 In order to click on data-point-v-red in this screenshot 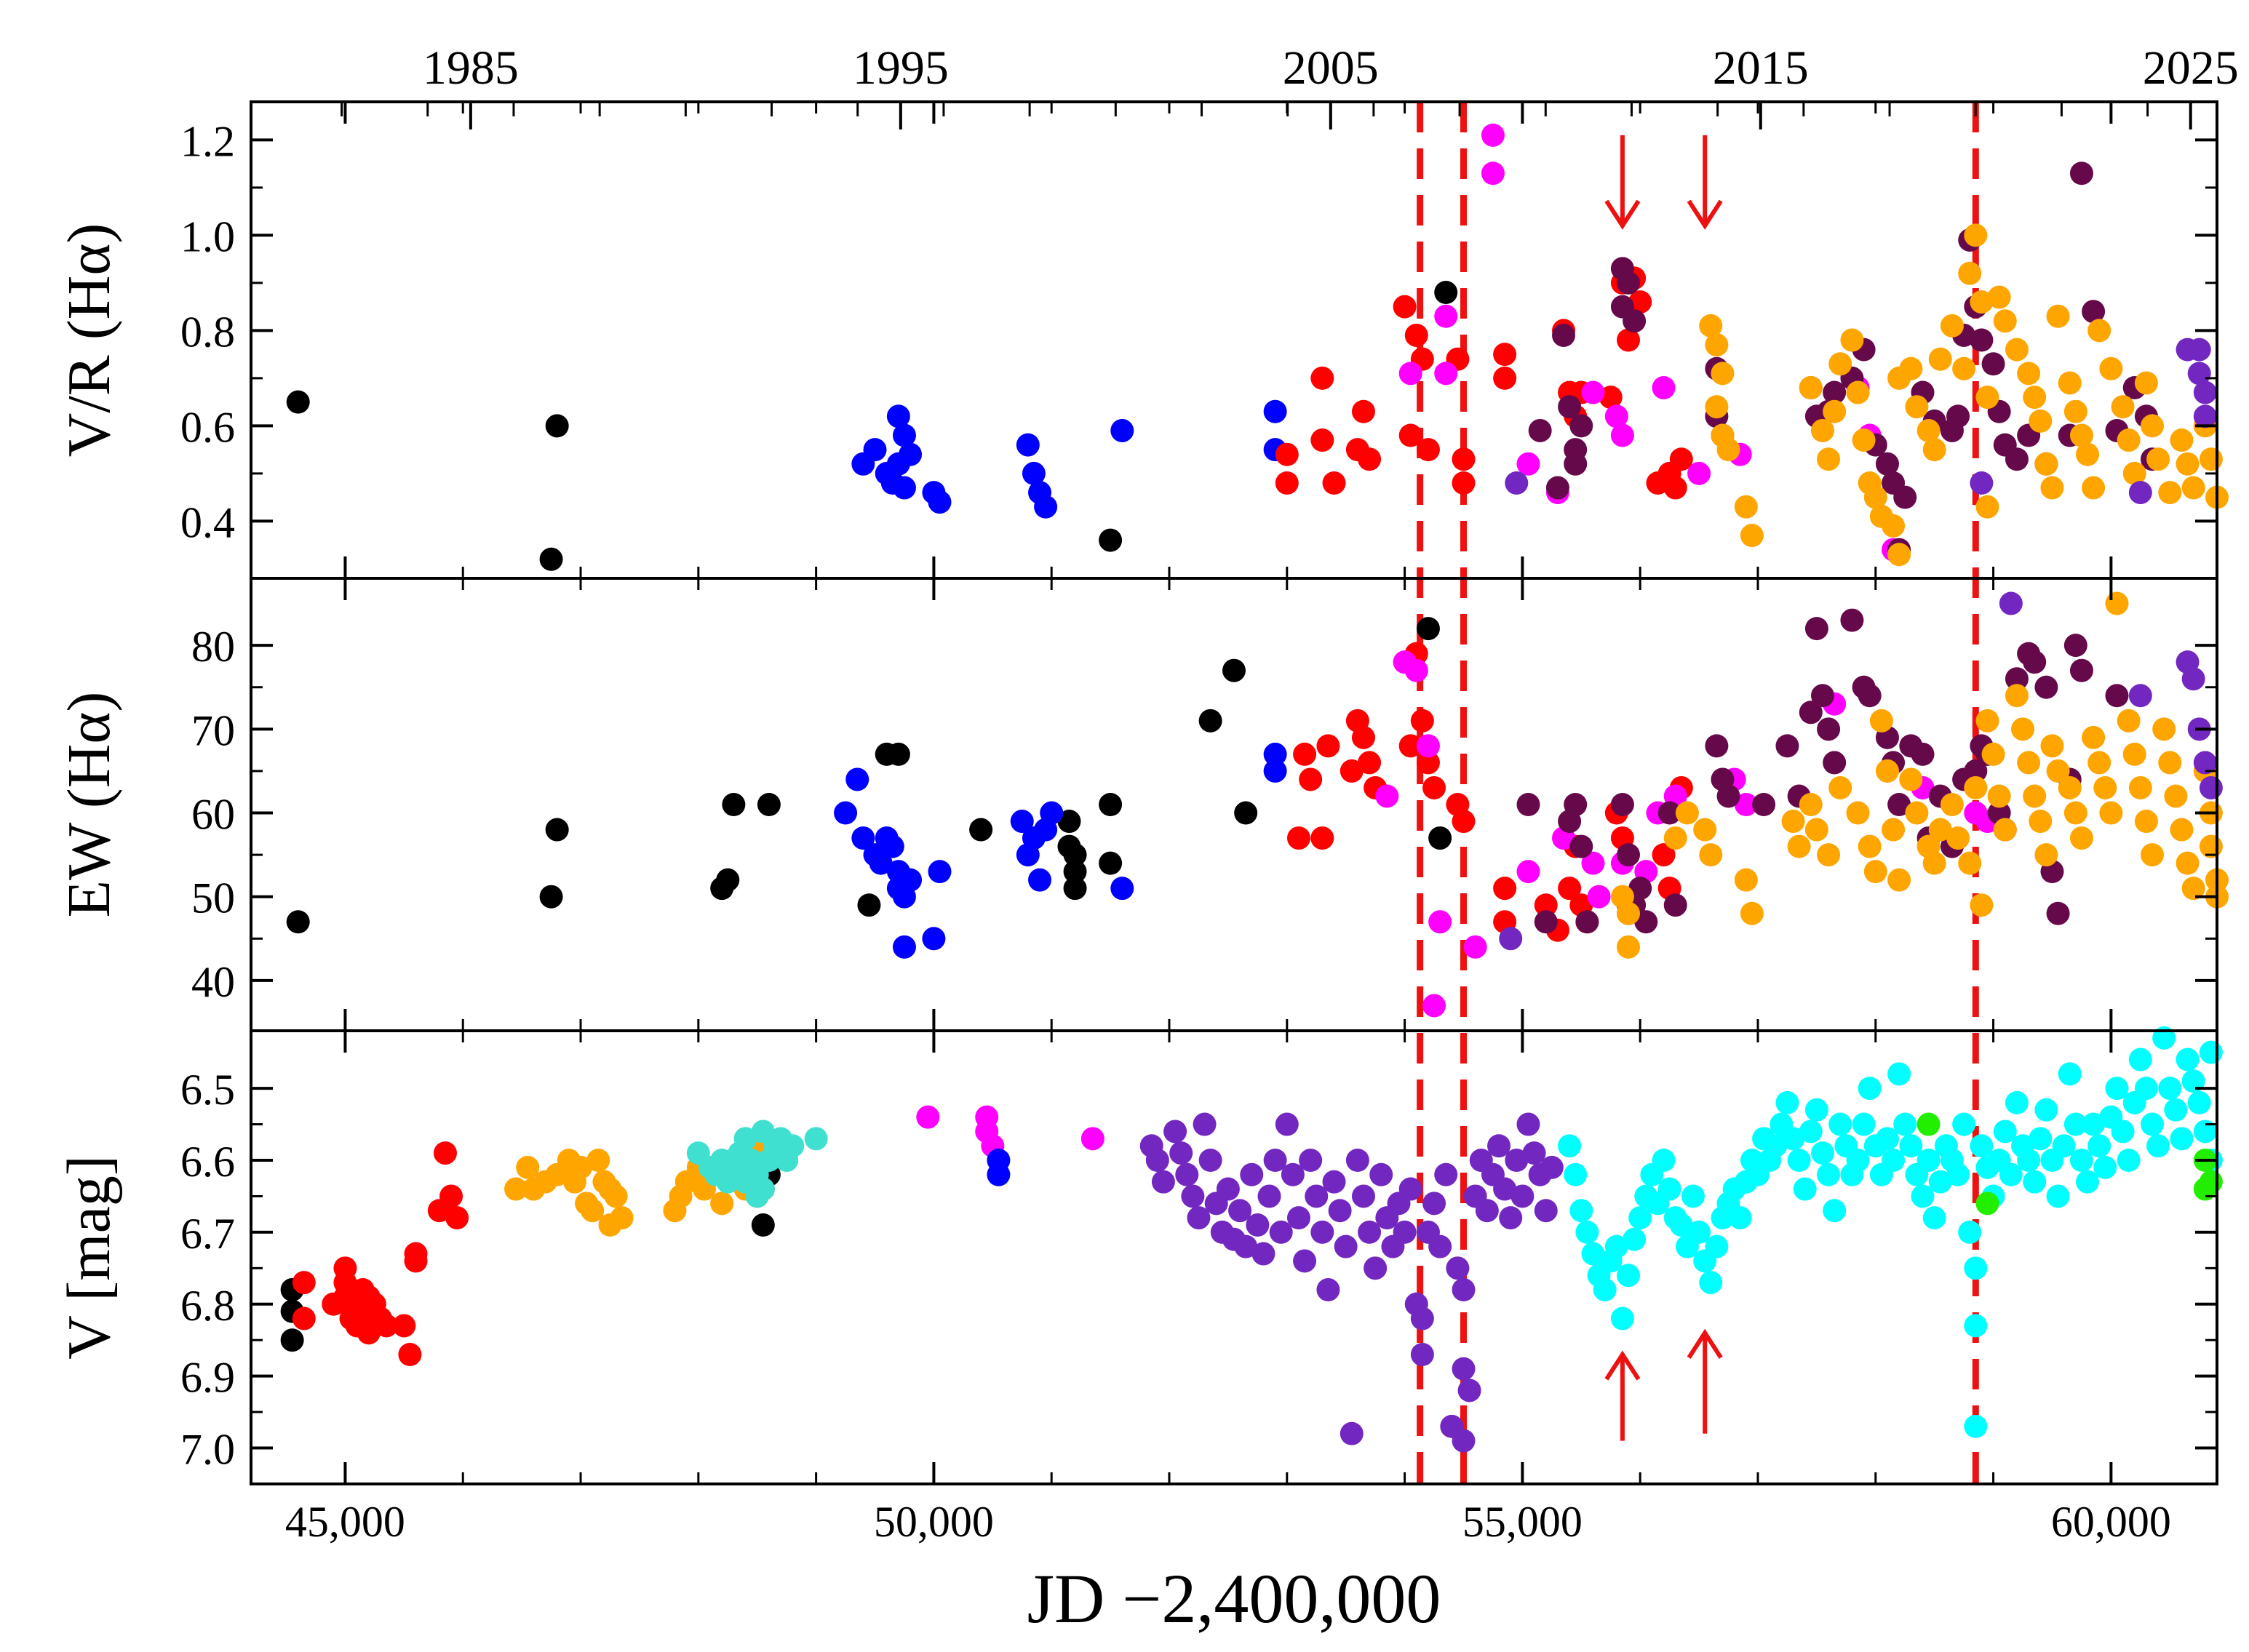, I will do `click(416, 1254)`.